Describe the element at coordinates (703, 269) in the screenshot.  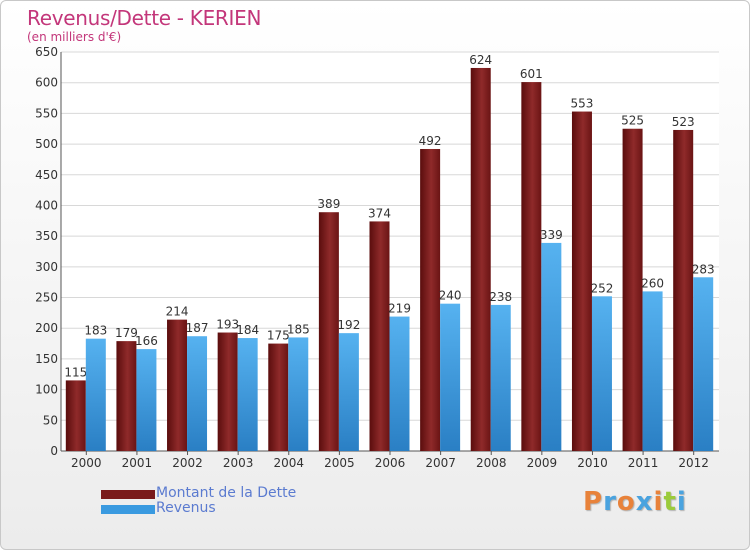
I see `data-label-revenus: 283` at that location.